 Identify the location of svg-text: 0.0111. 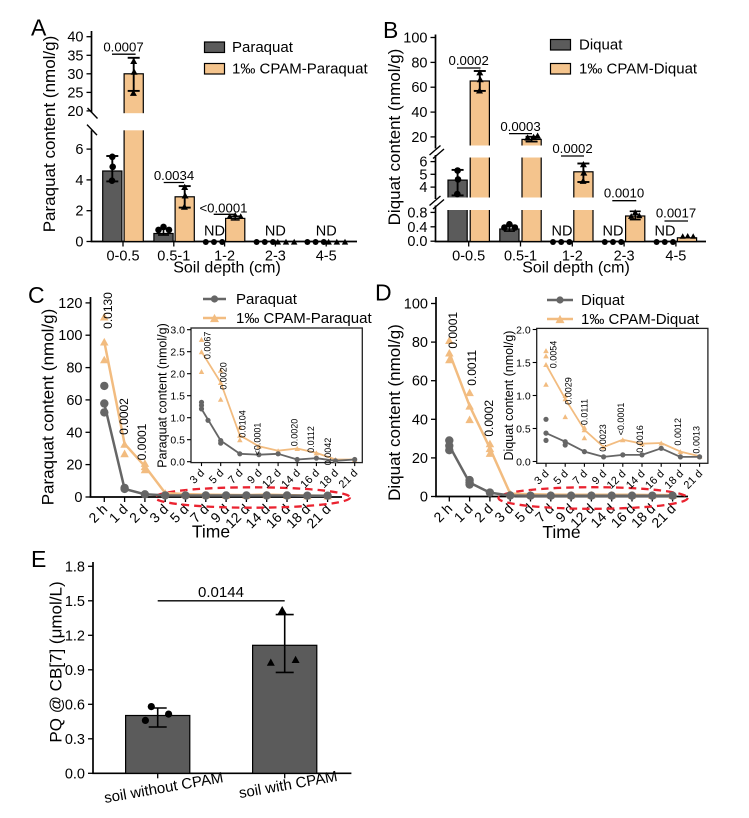
(584, 412).